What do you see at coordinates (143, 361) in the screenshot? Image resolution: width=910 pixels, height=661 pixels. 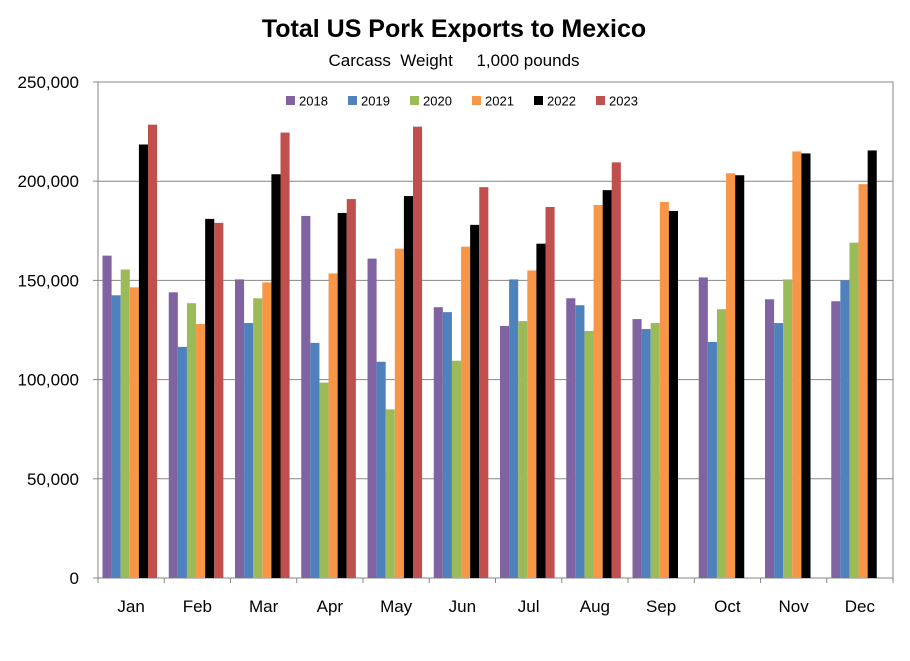 I see `bar-2022-jan` at bounding box center [143, 361].